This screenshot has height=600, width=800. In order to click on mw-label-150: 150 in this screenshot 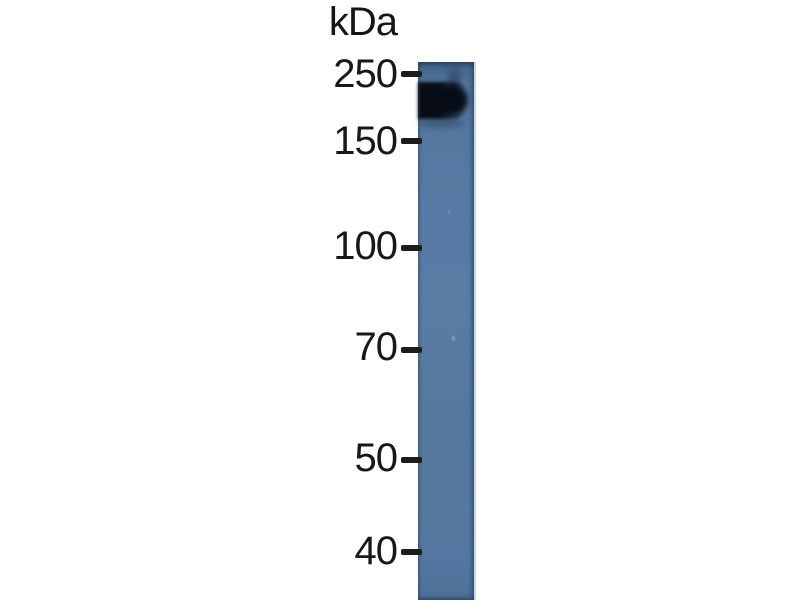, I will do `click(365, 141)`.